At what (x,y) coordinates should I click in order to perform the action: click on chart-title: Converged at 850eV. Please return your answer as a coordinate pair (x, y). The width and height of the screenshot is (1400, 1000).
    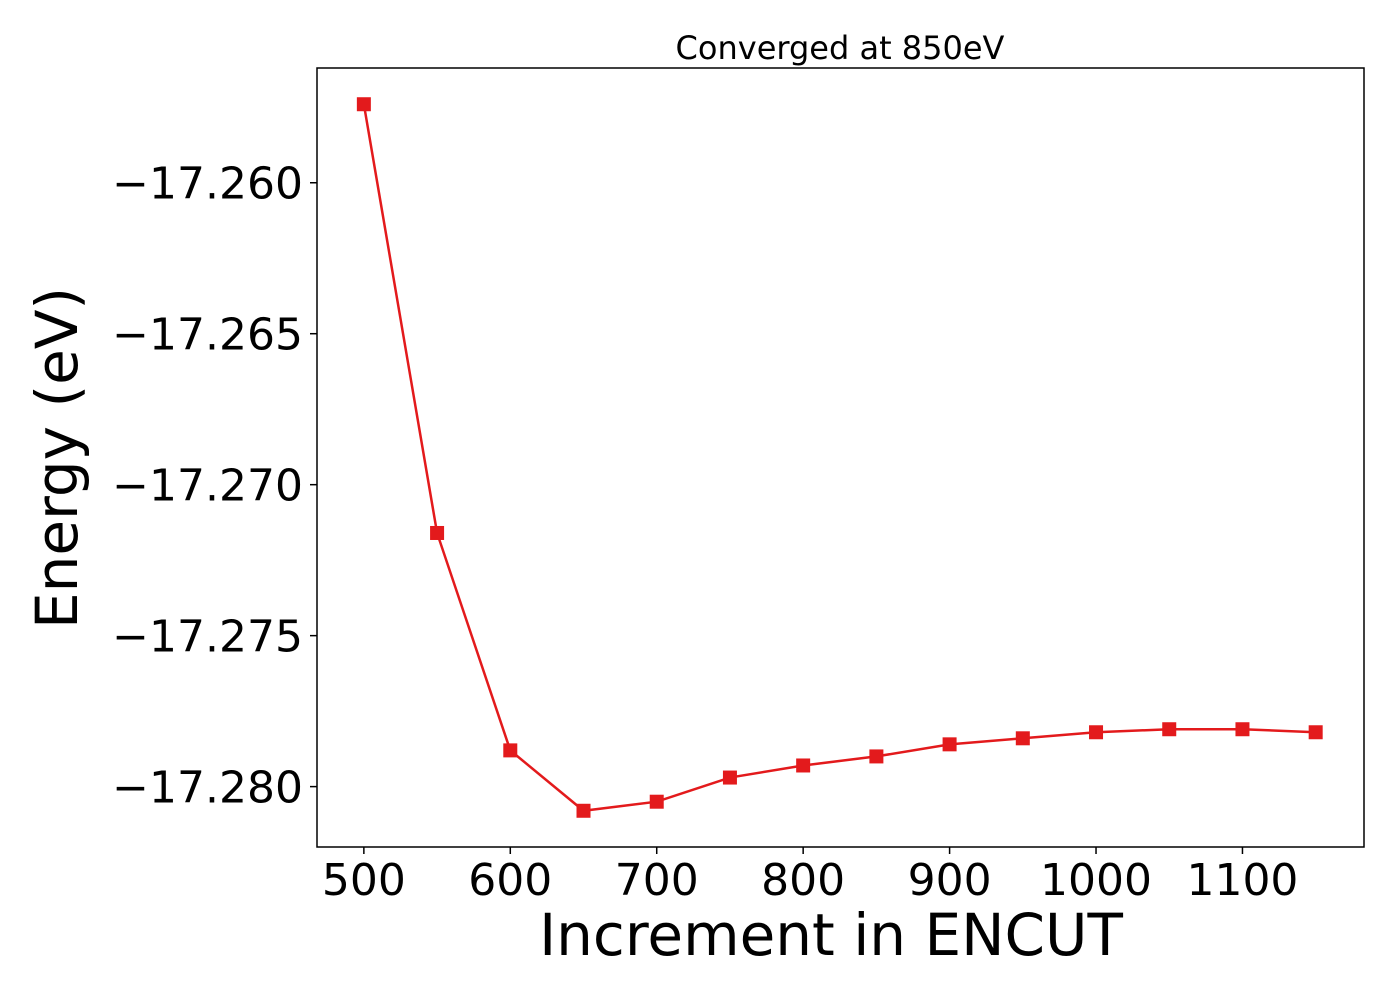
    Looking at the image, I should click on (840, 48).